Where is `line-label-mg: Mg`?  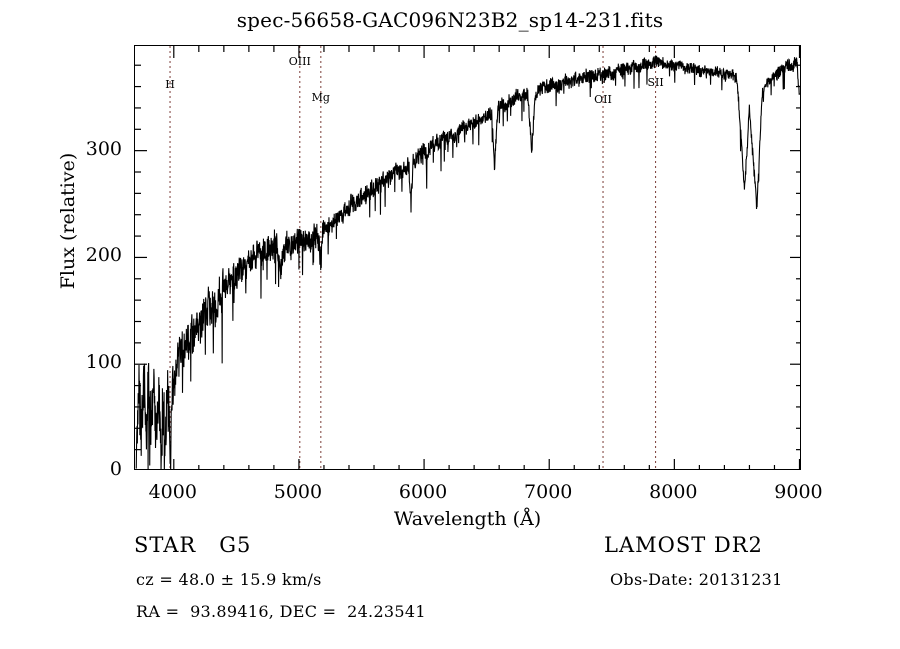
line-label-mg: Mg is located at coordinates (320, 97).